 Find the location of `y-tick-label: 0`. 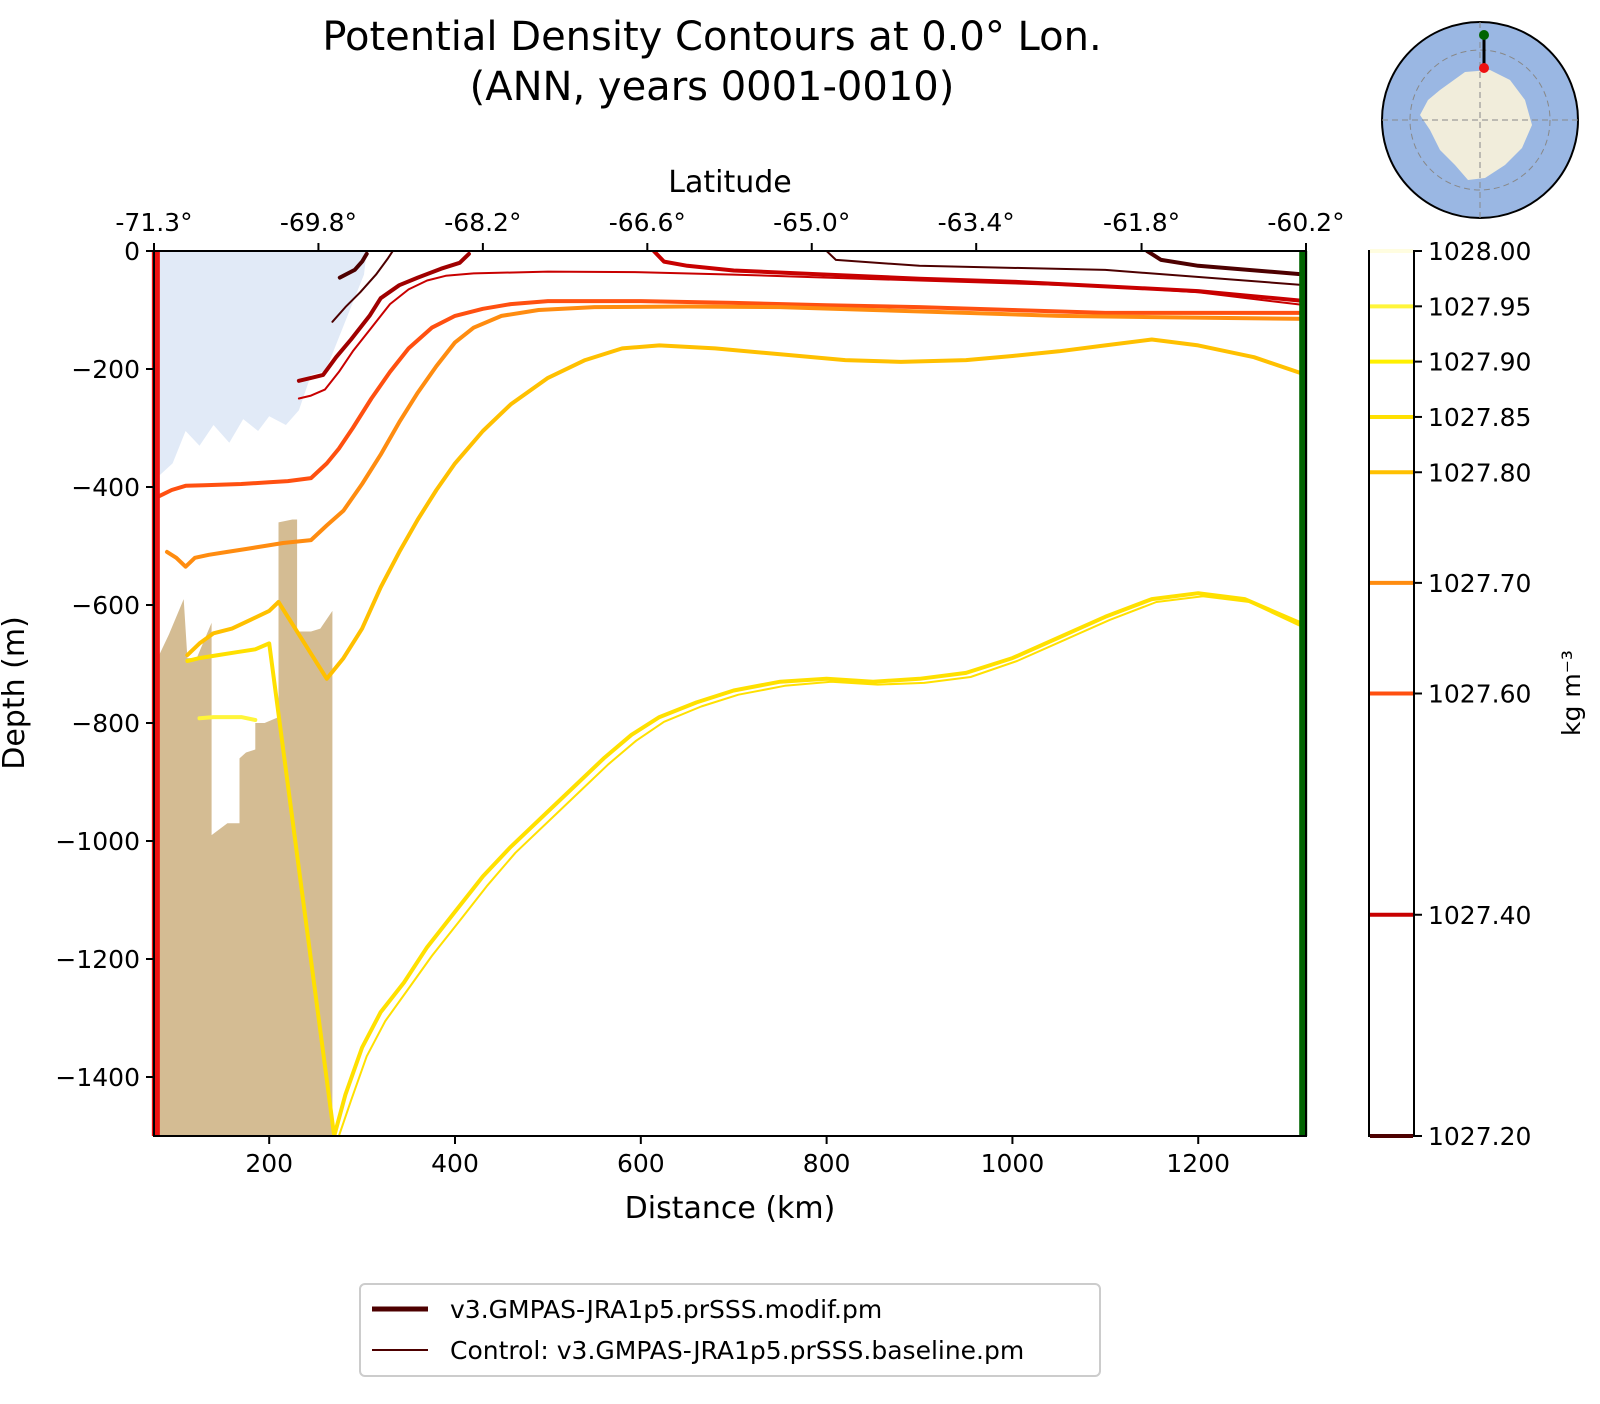

y-tick-label: 0 is located at coordinates (132, 251).